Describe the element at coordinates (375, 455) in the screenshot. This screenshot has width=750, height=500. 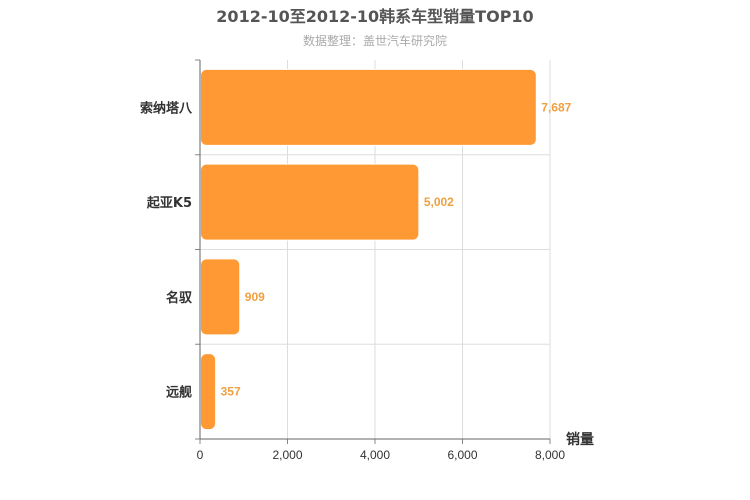
I see `x-tick-label: 4,000` at that location.